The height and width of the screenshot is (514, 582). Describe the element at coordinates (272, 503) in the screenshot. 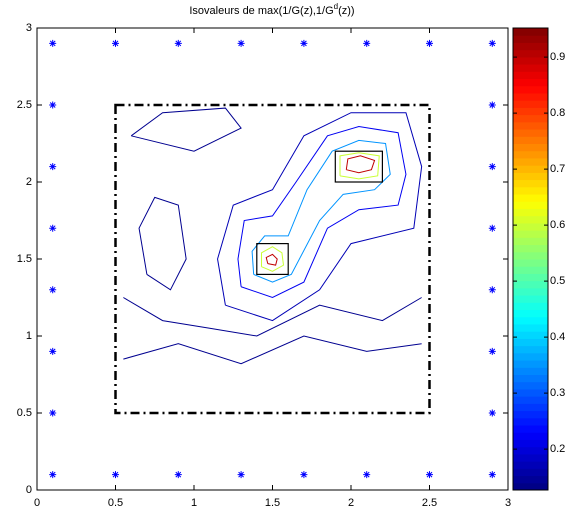

I see `x-tick-label: 1.5` at that location.